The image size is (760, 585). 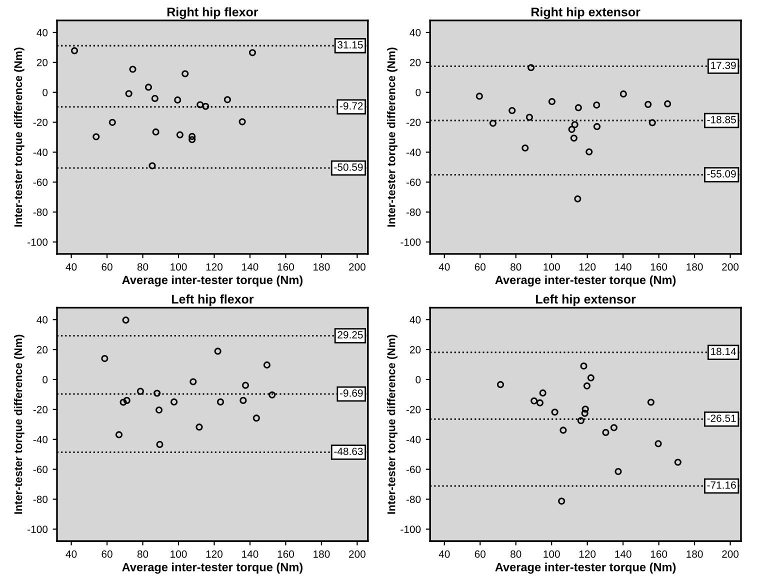 I want to click on chart-title: Right hip extensor, so click(x=586, y=13).